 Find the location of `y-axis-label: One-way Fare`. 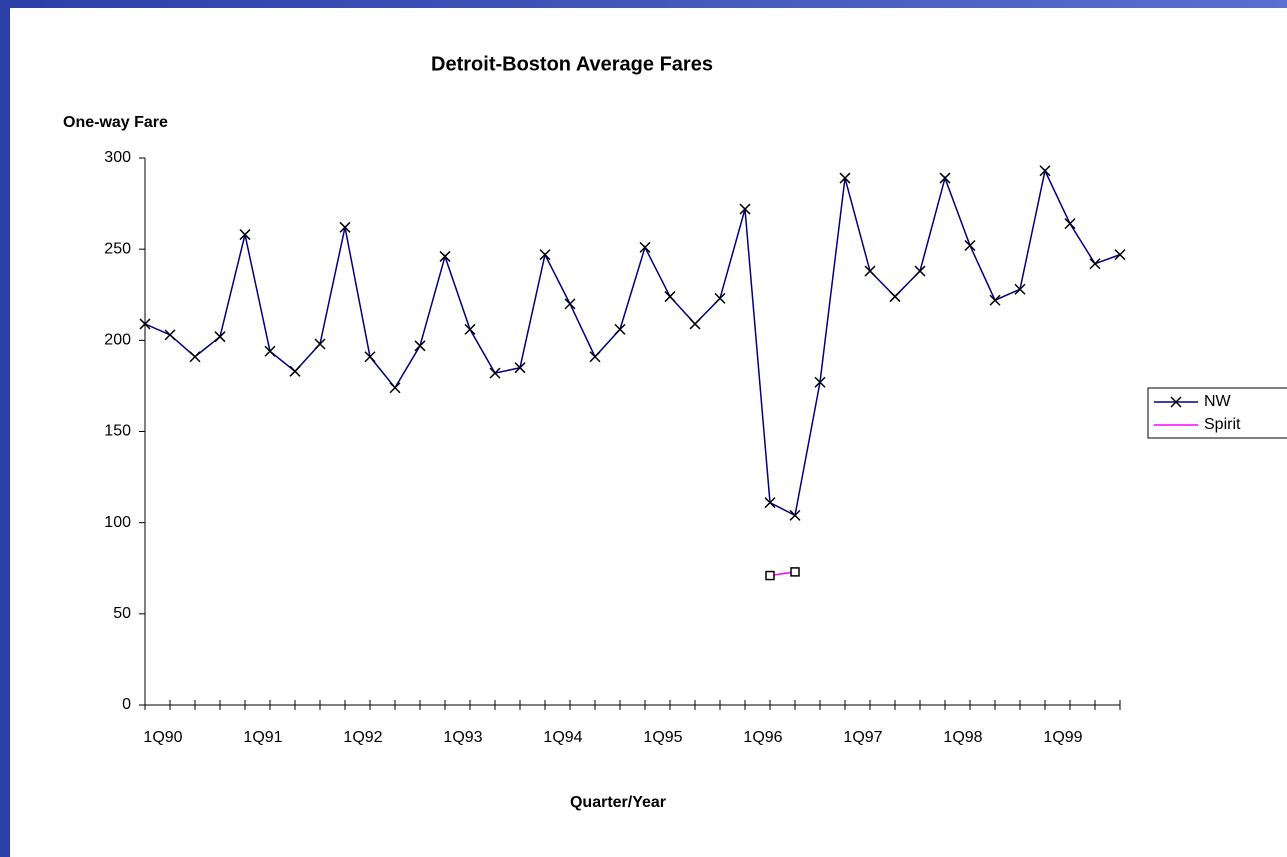

y-axis-label: One-way Fare is located at coordinates (115, 122).